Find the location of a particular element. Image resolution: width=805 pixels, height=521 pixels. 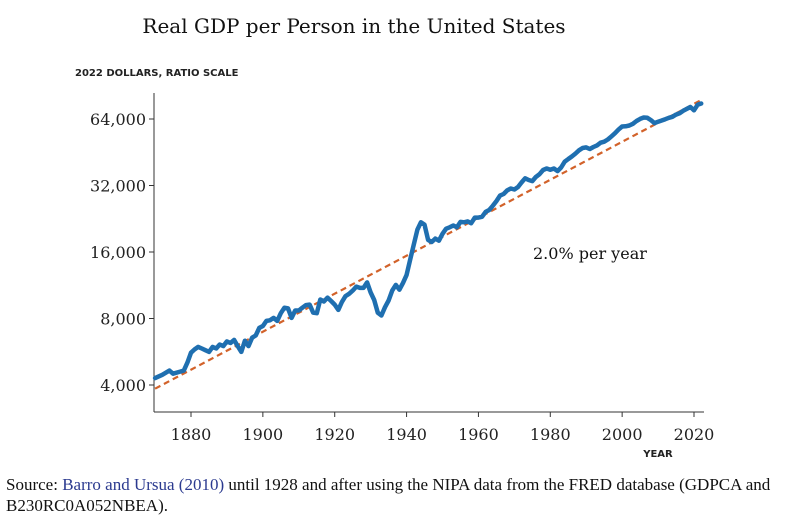

source-link: Barro and Ursua (2010) is located at coordinates (143, 484).